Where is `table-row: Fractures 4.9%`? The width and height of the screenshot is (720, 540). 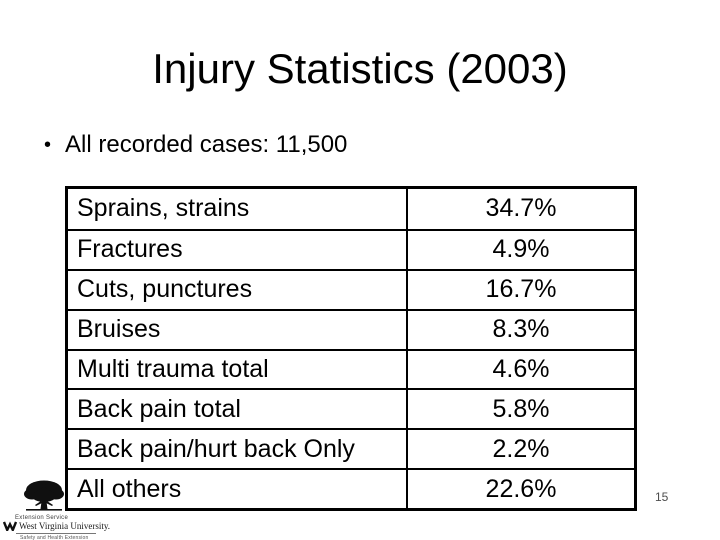
table-row: Fractures 4.9% is located at coordinates (351, 248).